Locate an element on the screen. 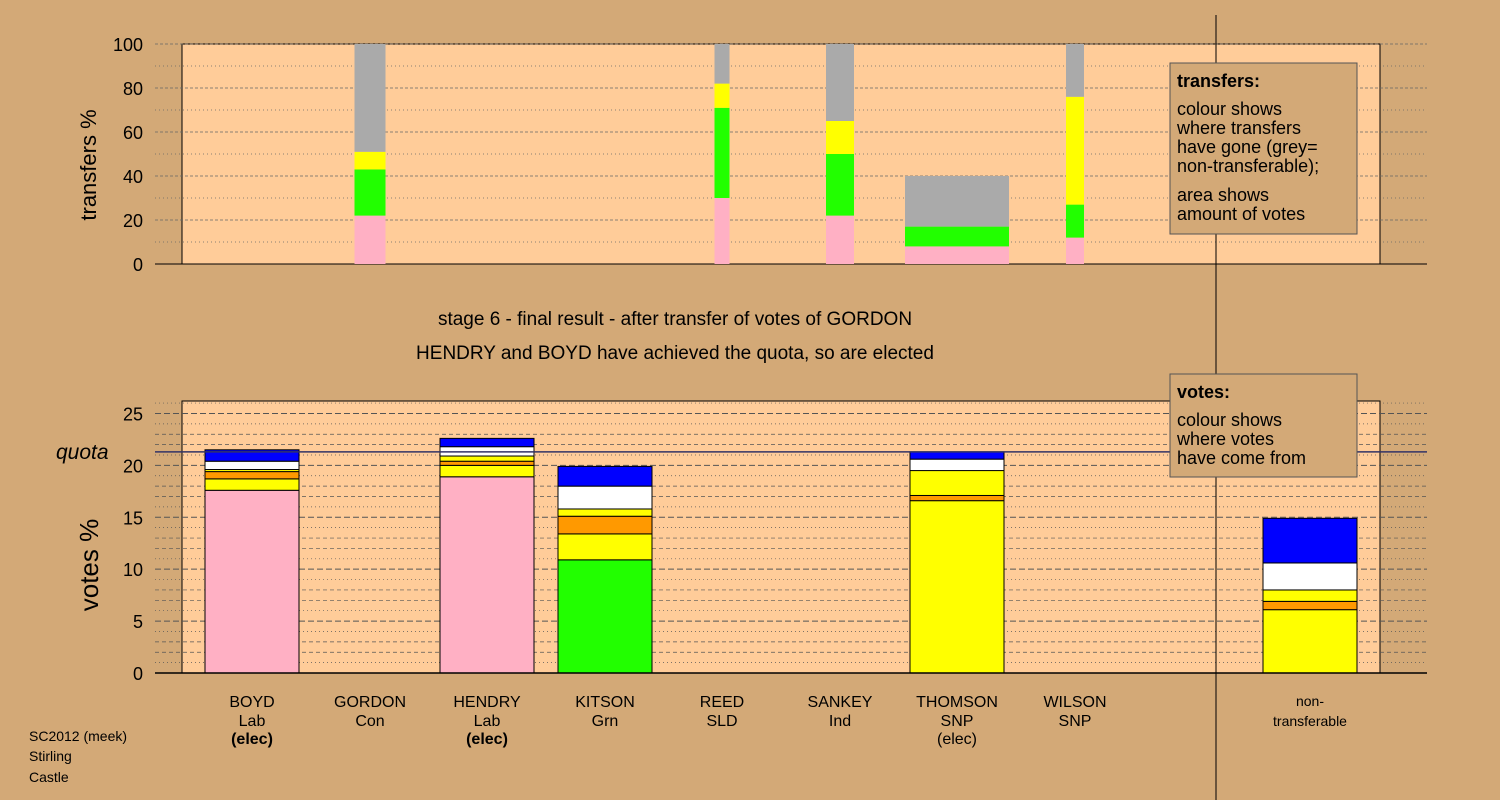 The image size is (1500, 800). candidate-party: Con is located at coordinates (369, 721).